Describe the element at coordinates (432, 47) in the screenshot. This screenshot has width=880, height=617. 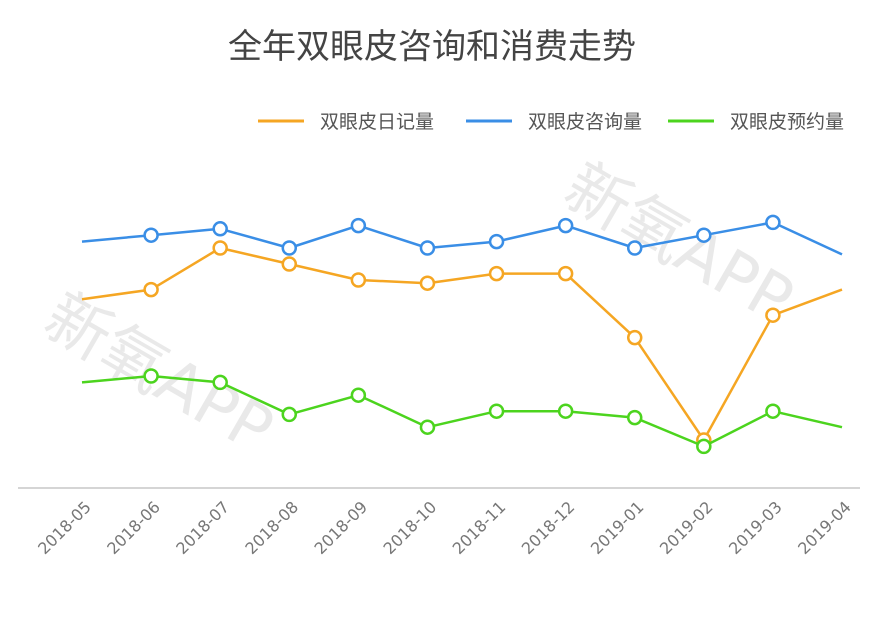
I see `chart-title: 全年双眼皮咨询和消费走势` at that location.